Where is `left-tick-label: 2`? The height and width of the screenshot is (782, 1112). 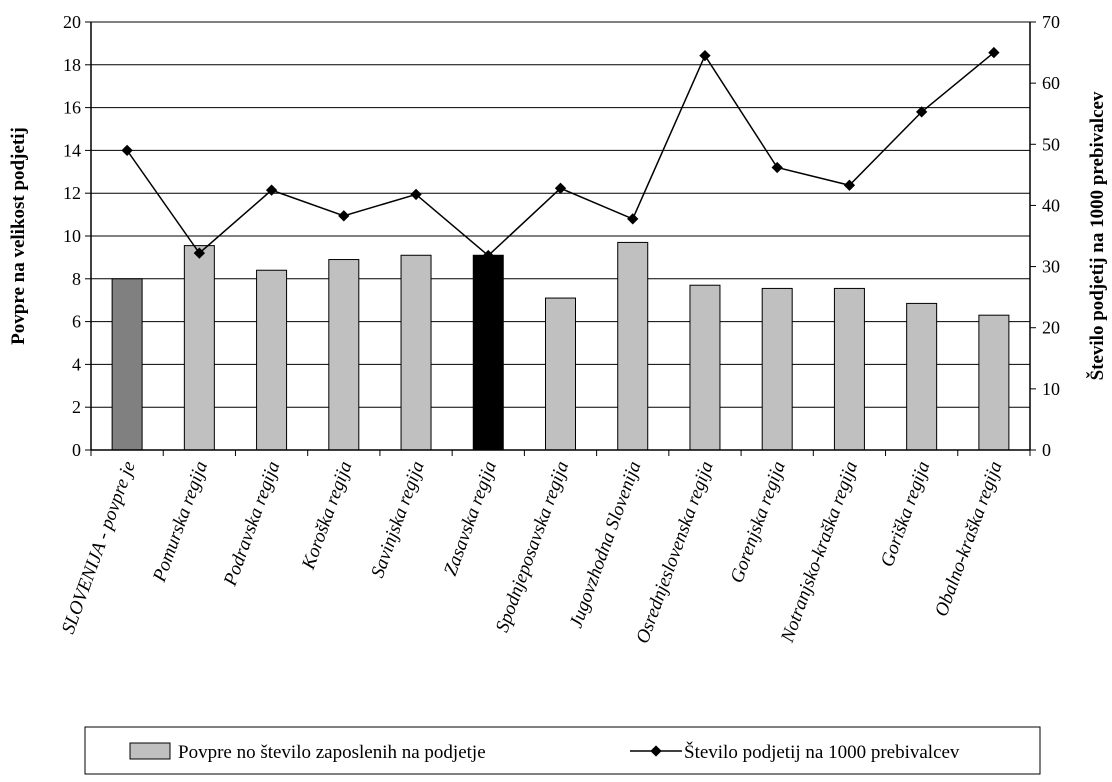
left-tick-label: 2 is located at coordinates (76, 407).